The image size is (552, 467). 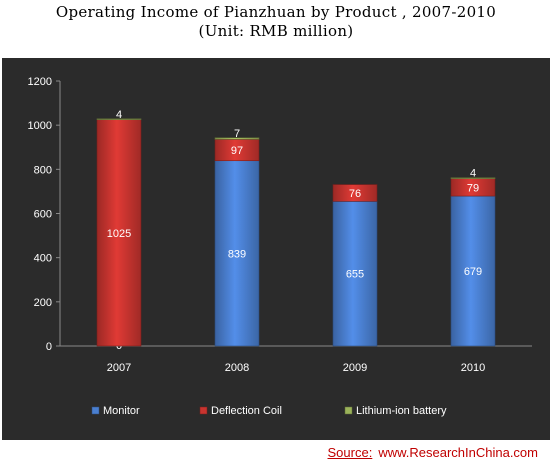 I want to click on legend-label-monitor: Monitor, so click(x=121, y=411).